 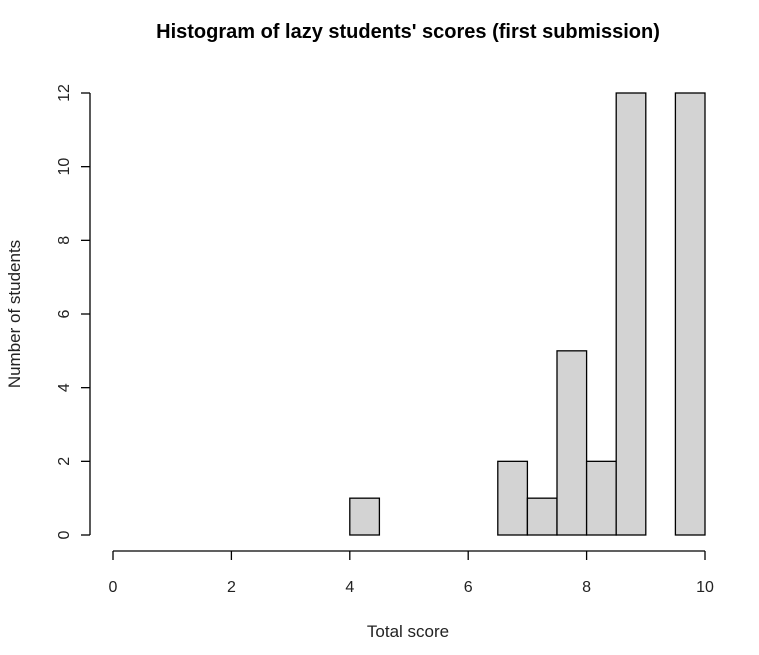 What do you see at coordinates (349, 587) in the screenshot?
I see `x-tick-label: 4` at bounding box center [349, 587].